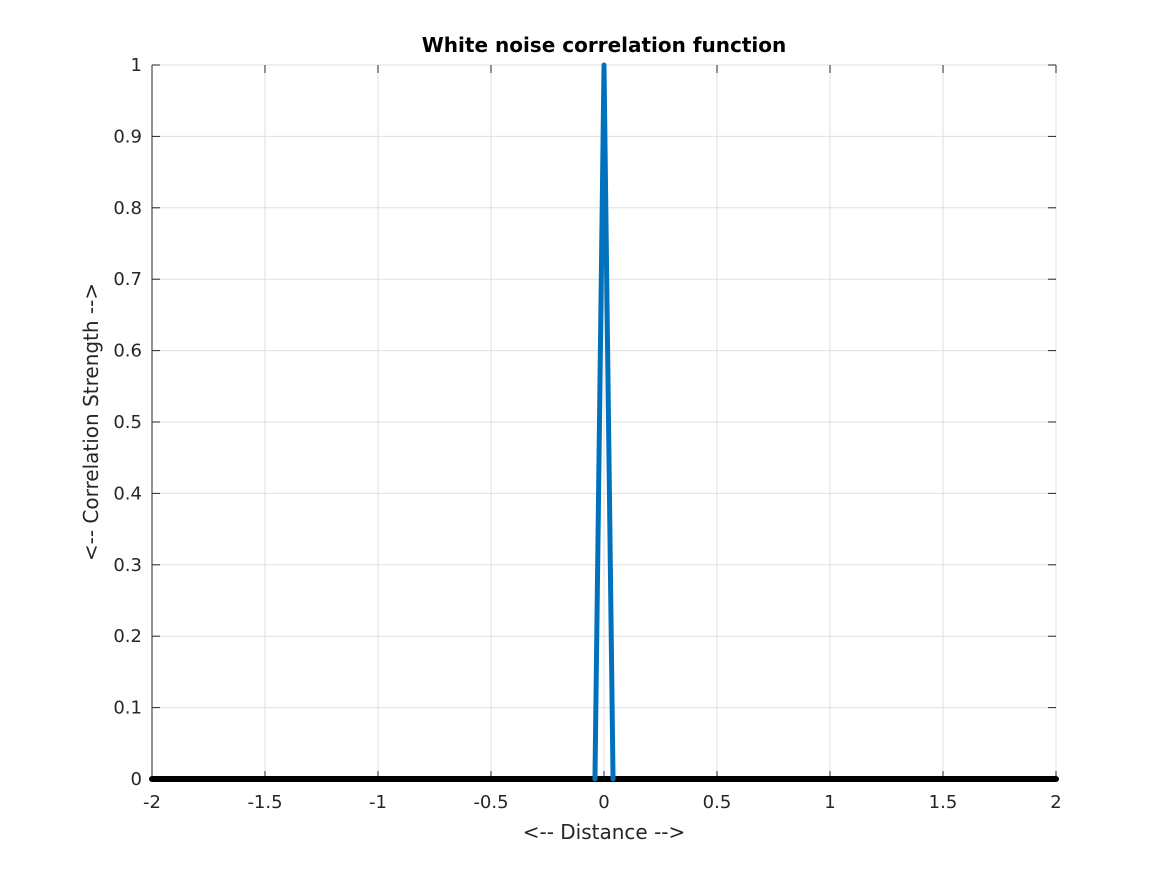 This screenshot has width=1167, height=880. I want to click on x-tick-label: -1.5, so click(264, 802).